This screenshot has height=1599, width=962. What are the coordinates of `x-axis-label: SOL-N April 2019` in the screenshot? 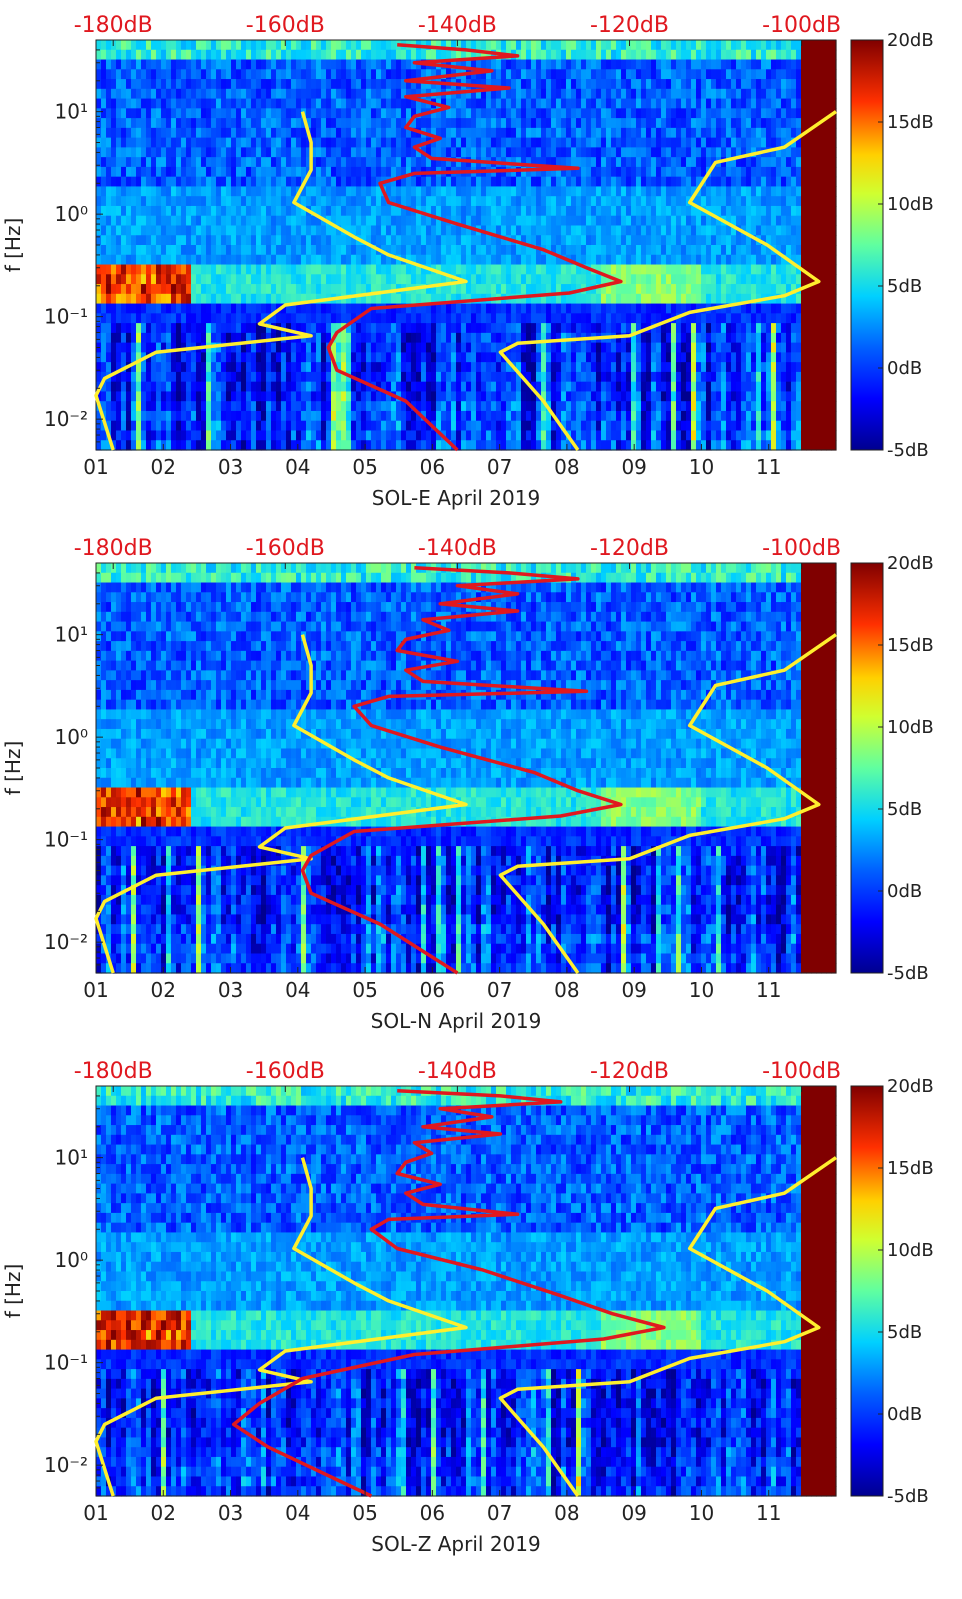 It's located at (456, 1021).